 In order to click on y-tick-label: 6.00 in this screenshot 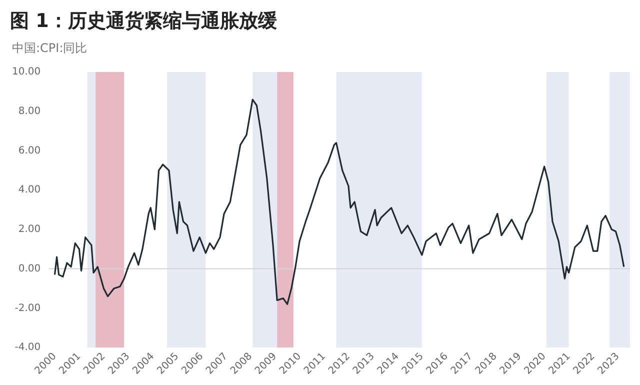, I will do `click(29, 150)`.